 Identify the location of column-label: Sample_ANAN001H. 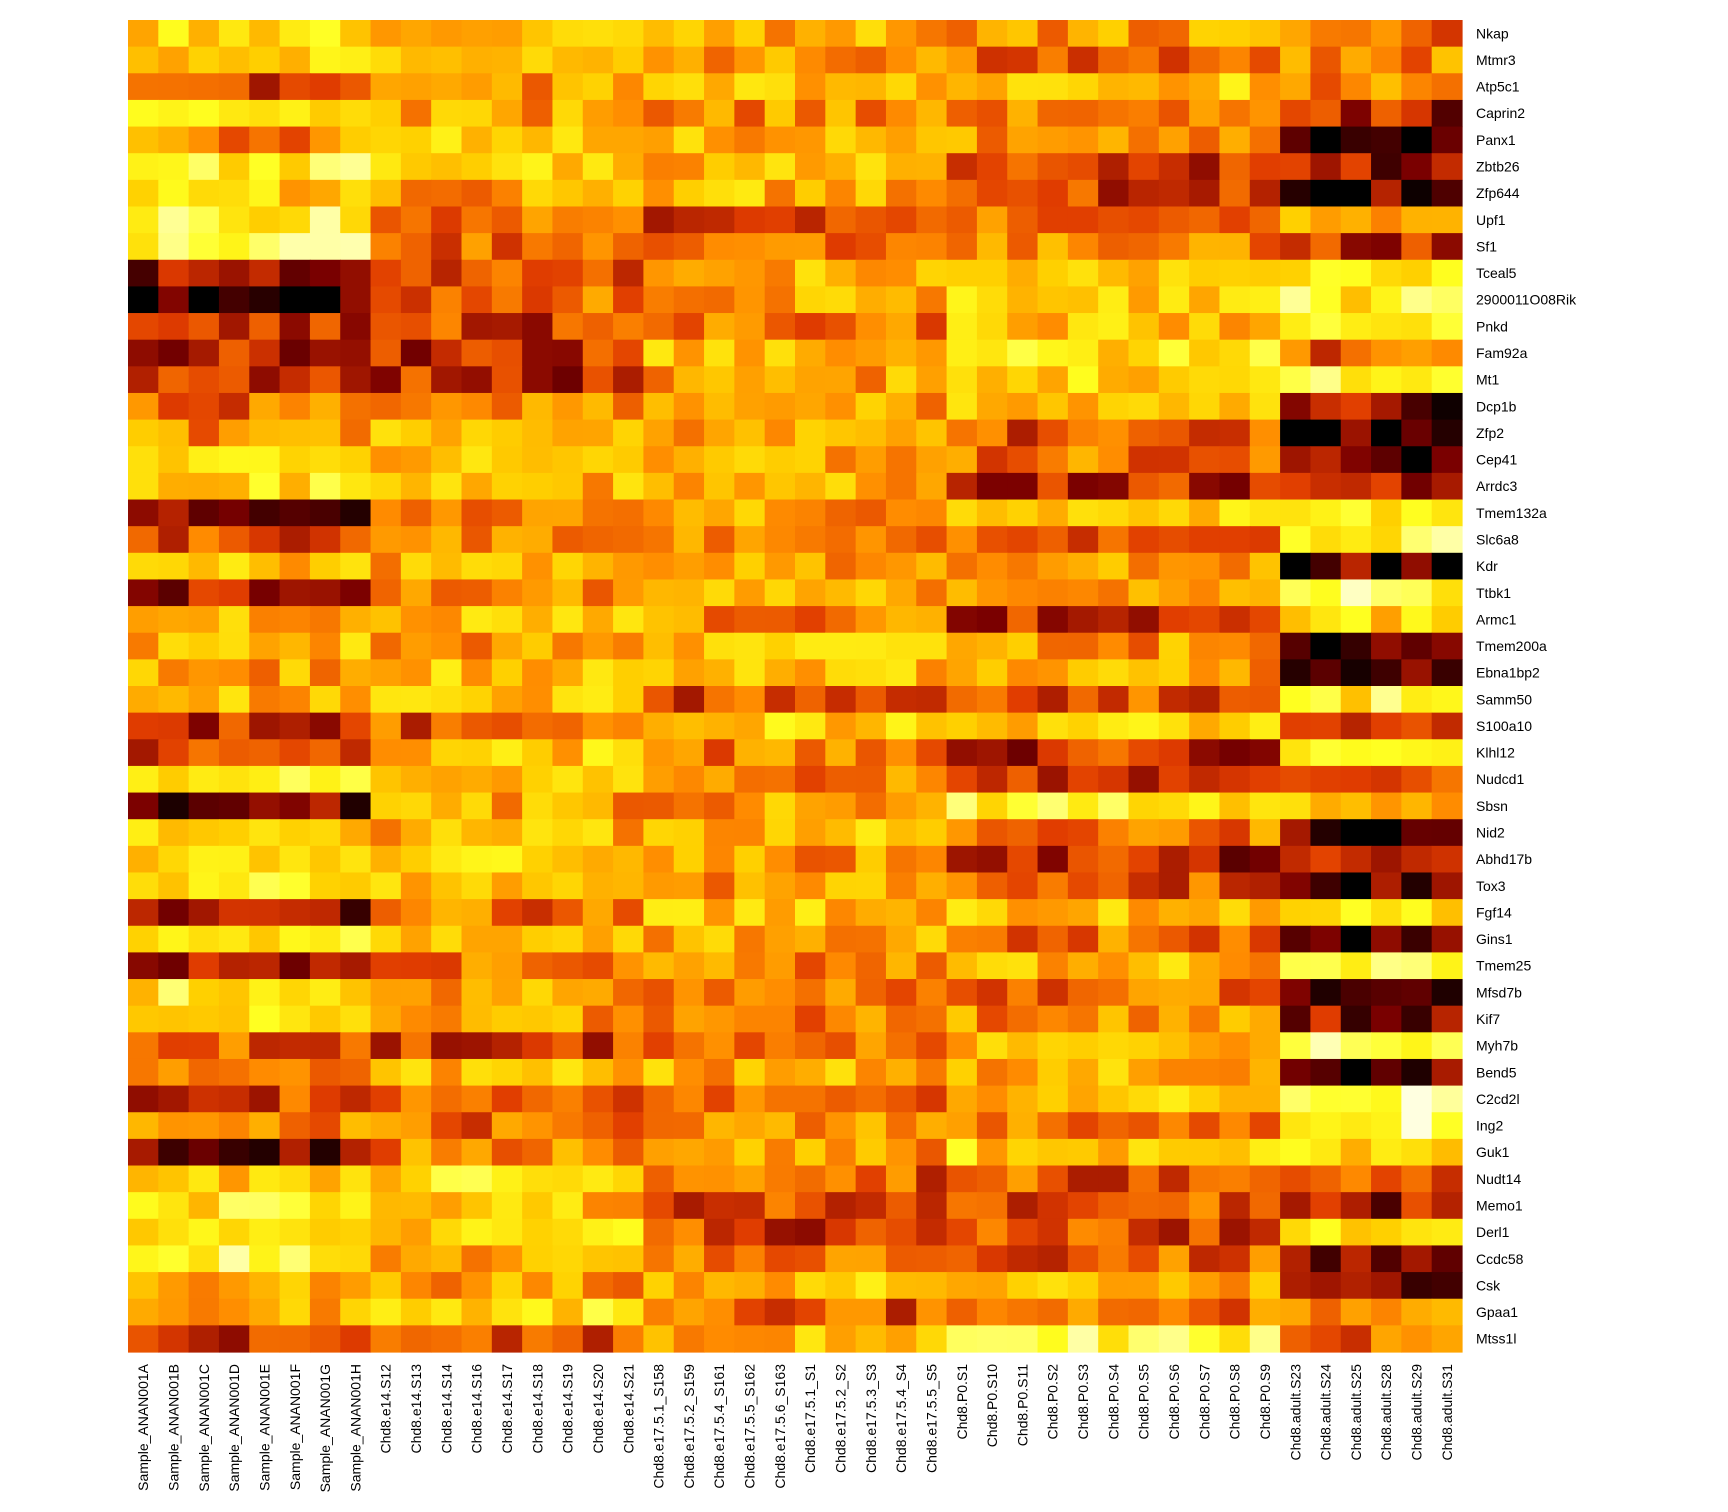
(355, 1428).